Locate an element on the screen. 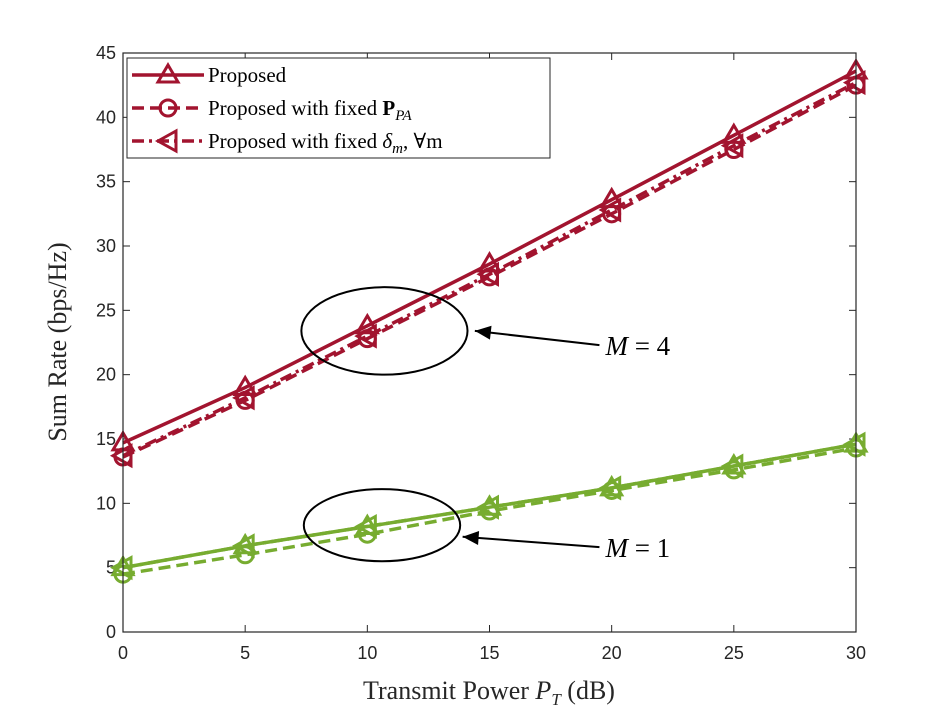  y-tick-label: 0 is located at coordinates (111, 632).